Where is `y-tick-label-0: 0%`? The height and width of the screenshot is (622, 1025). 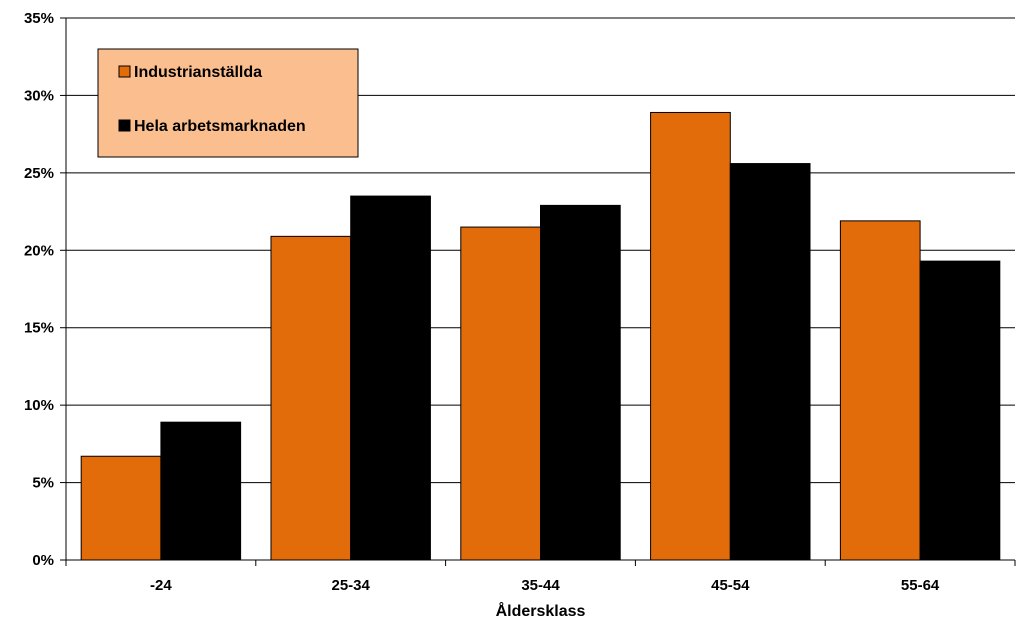 y-tick-label-0: 0% is located at coordinates (43, 560).